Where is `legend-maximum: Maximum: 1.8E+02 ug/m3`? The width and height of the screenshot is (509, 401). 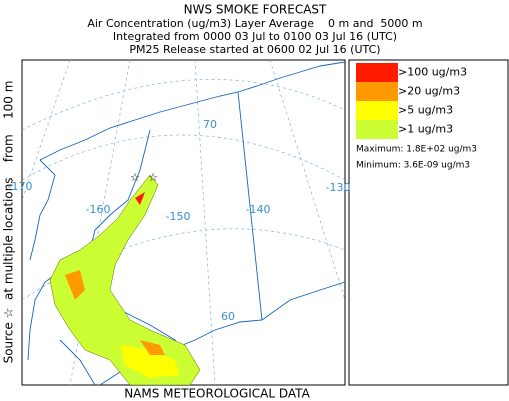
legend-maximum: Maximum: 1.8E+02 ug/m3 is located at coordinates (416, 150).